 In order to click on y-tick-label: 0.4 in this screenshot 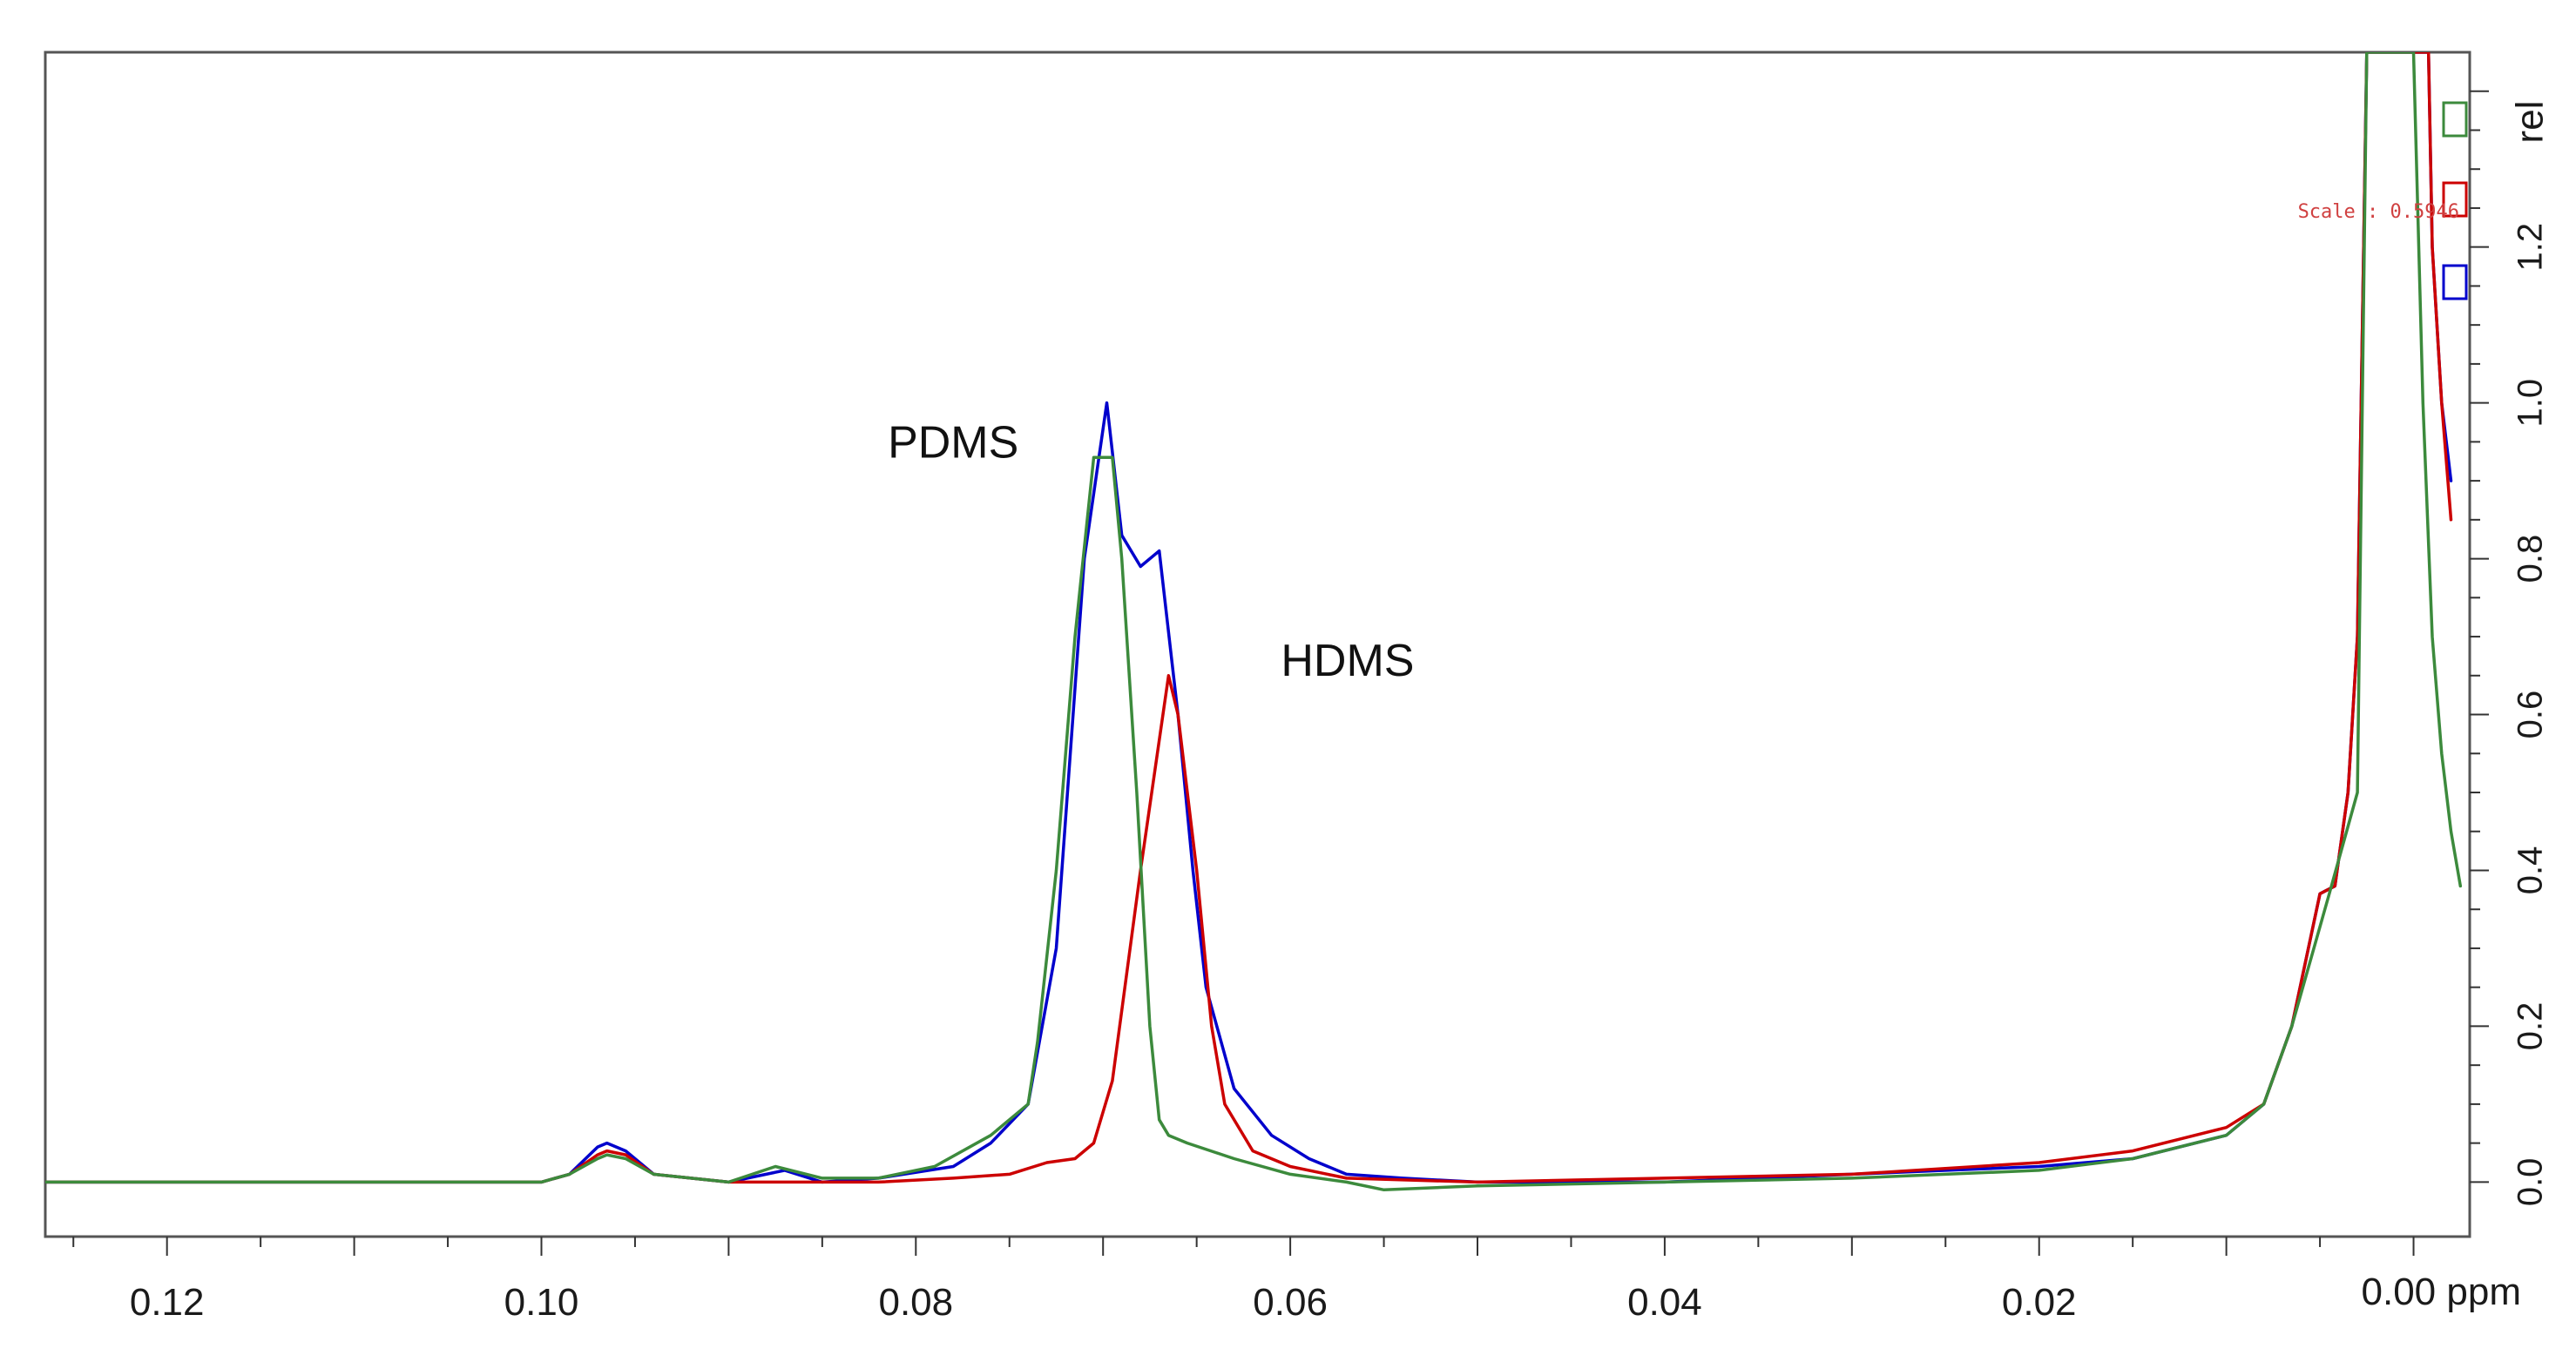, I will do `click(2531, 870)`.